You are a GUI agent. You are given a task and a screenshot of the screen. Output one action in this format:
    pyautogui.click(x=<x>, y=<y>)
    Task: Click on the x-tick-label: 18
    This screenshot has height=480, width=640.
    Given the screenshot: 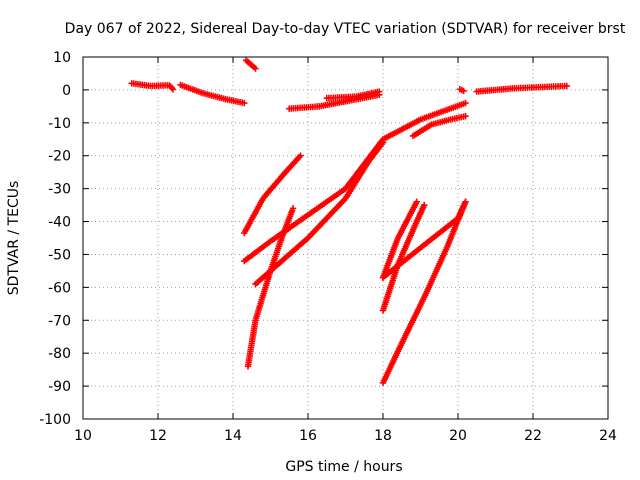 What is the action you would take?
    pyautogui.click(x=383, y=436)
    